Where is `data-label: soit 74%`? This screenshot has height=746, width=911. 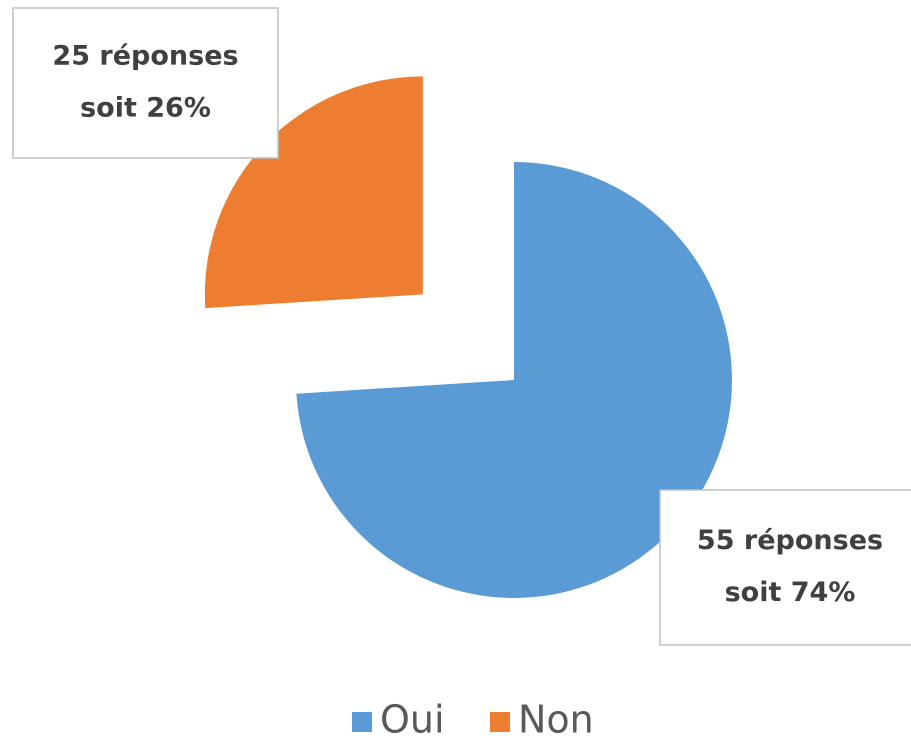 data-label: soit 74% is located at coordinates (790, 592).